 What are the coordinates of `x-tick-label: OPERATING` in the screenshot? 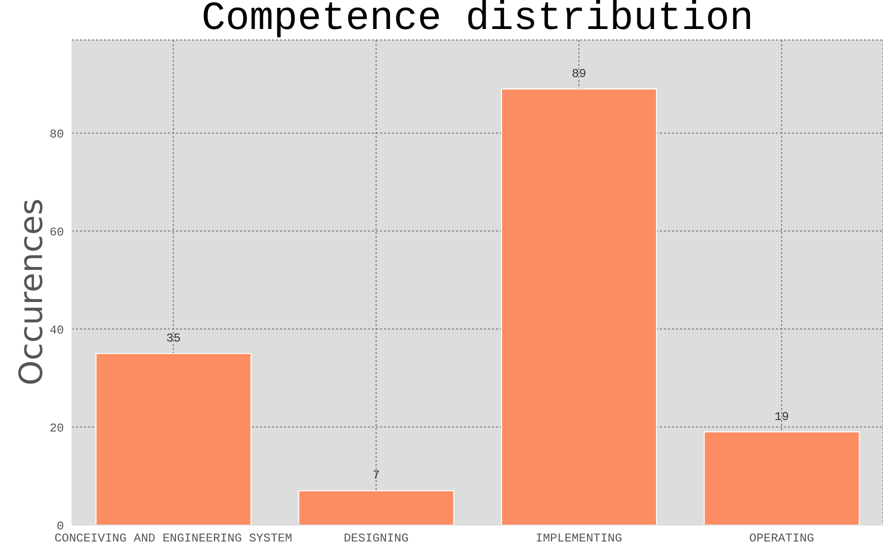 It's located at (781, 539).